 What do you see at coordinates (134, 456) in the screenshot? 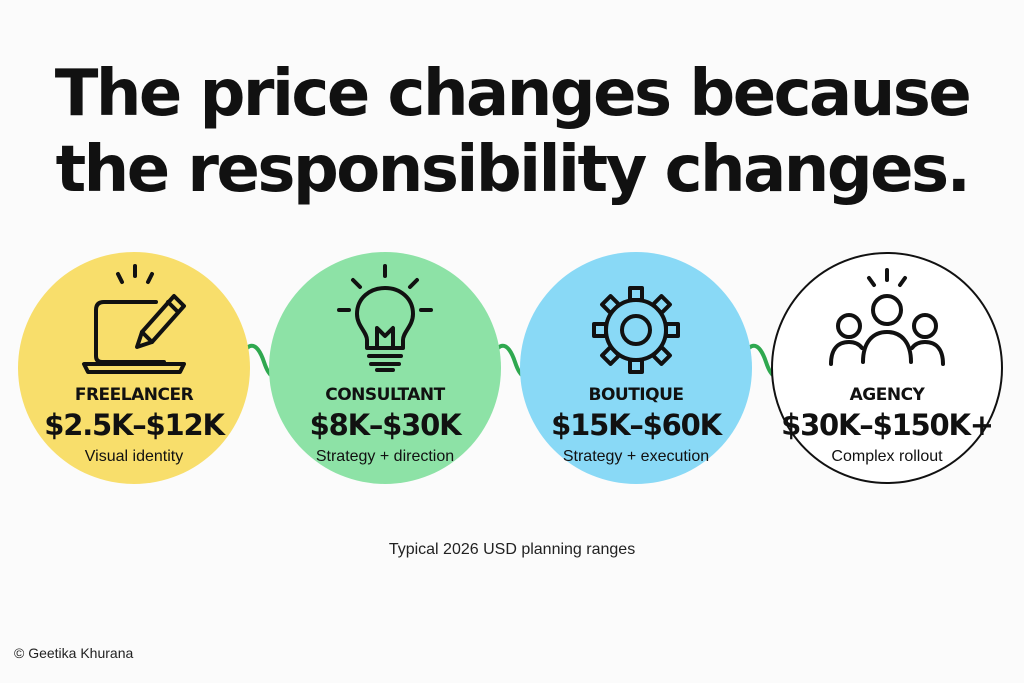
I see `stage-description: Visual identity` at bounding box center [134, 456].